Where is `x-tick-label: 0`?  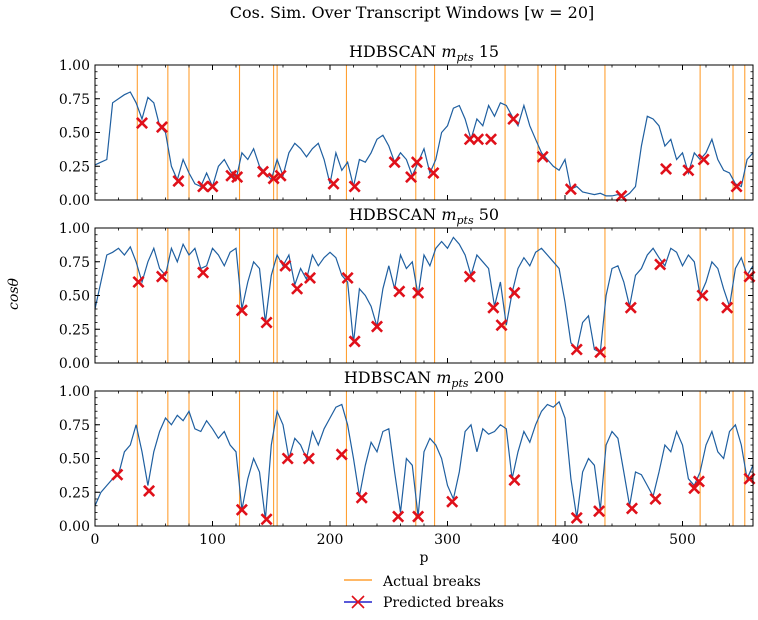 x-tick-label: 0 is located at coordinates (95, 540).